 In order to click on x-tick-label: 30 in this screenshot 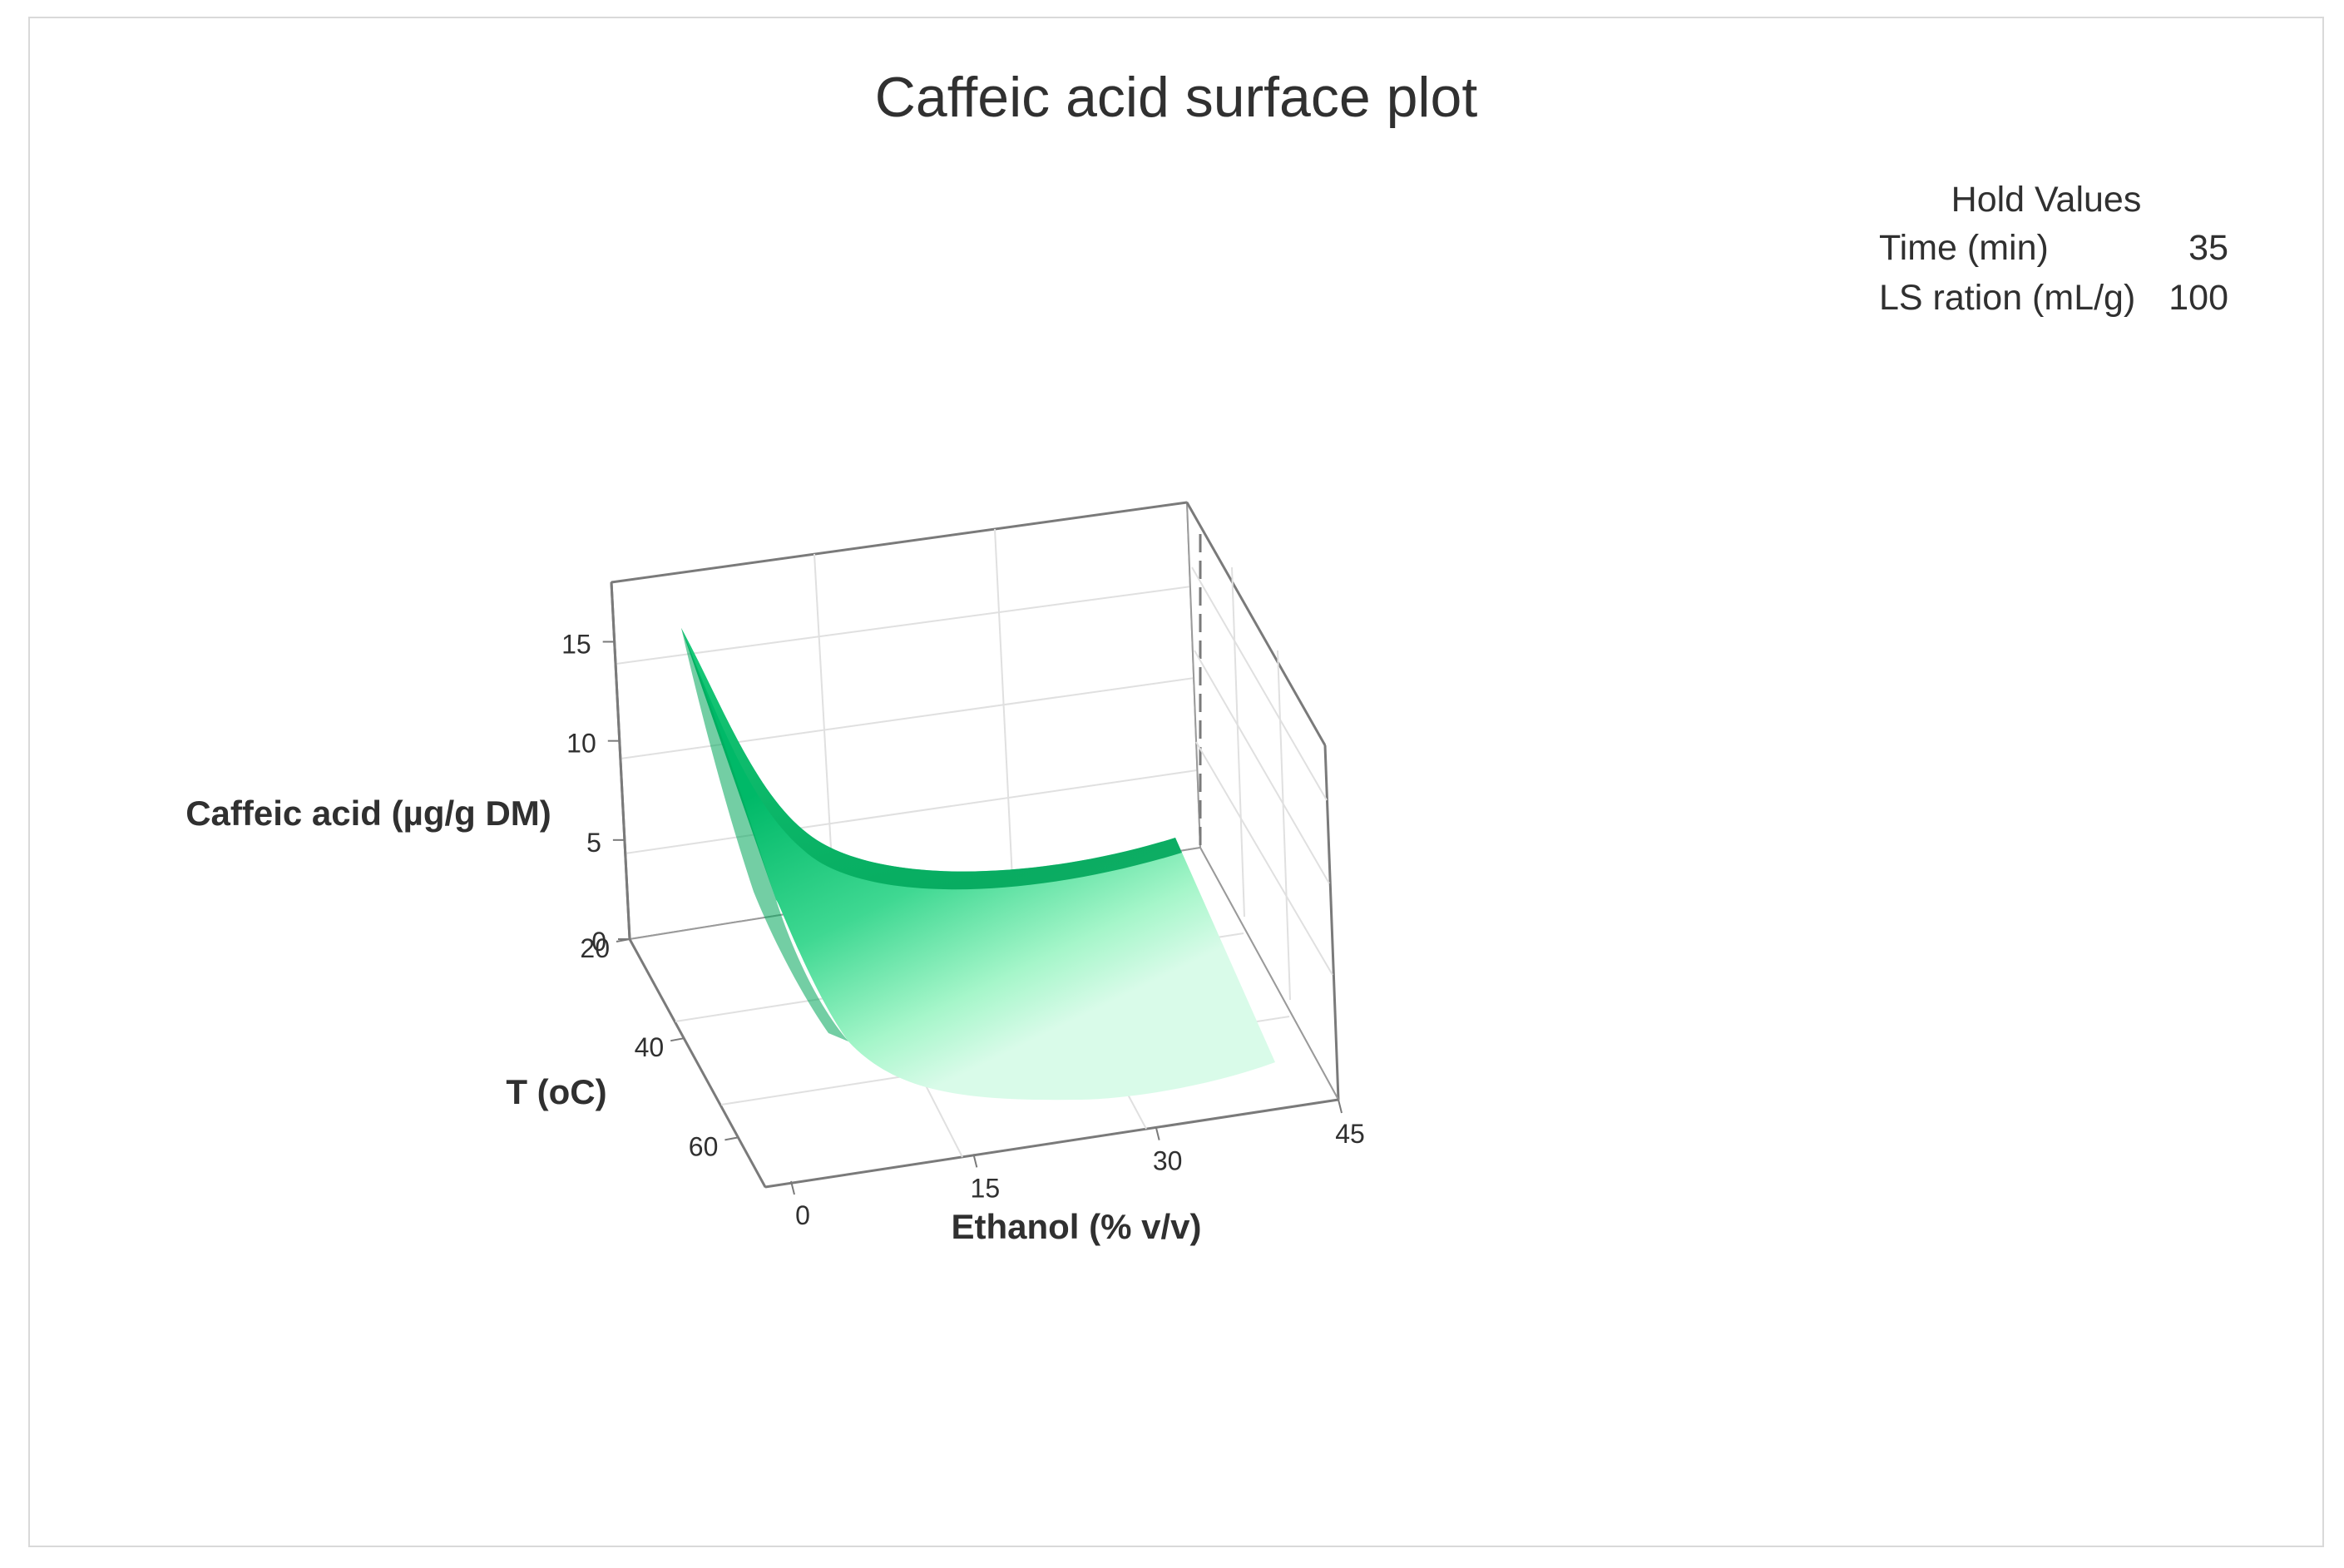, I will do `click(1168, 1161)`.